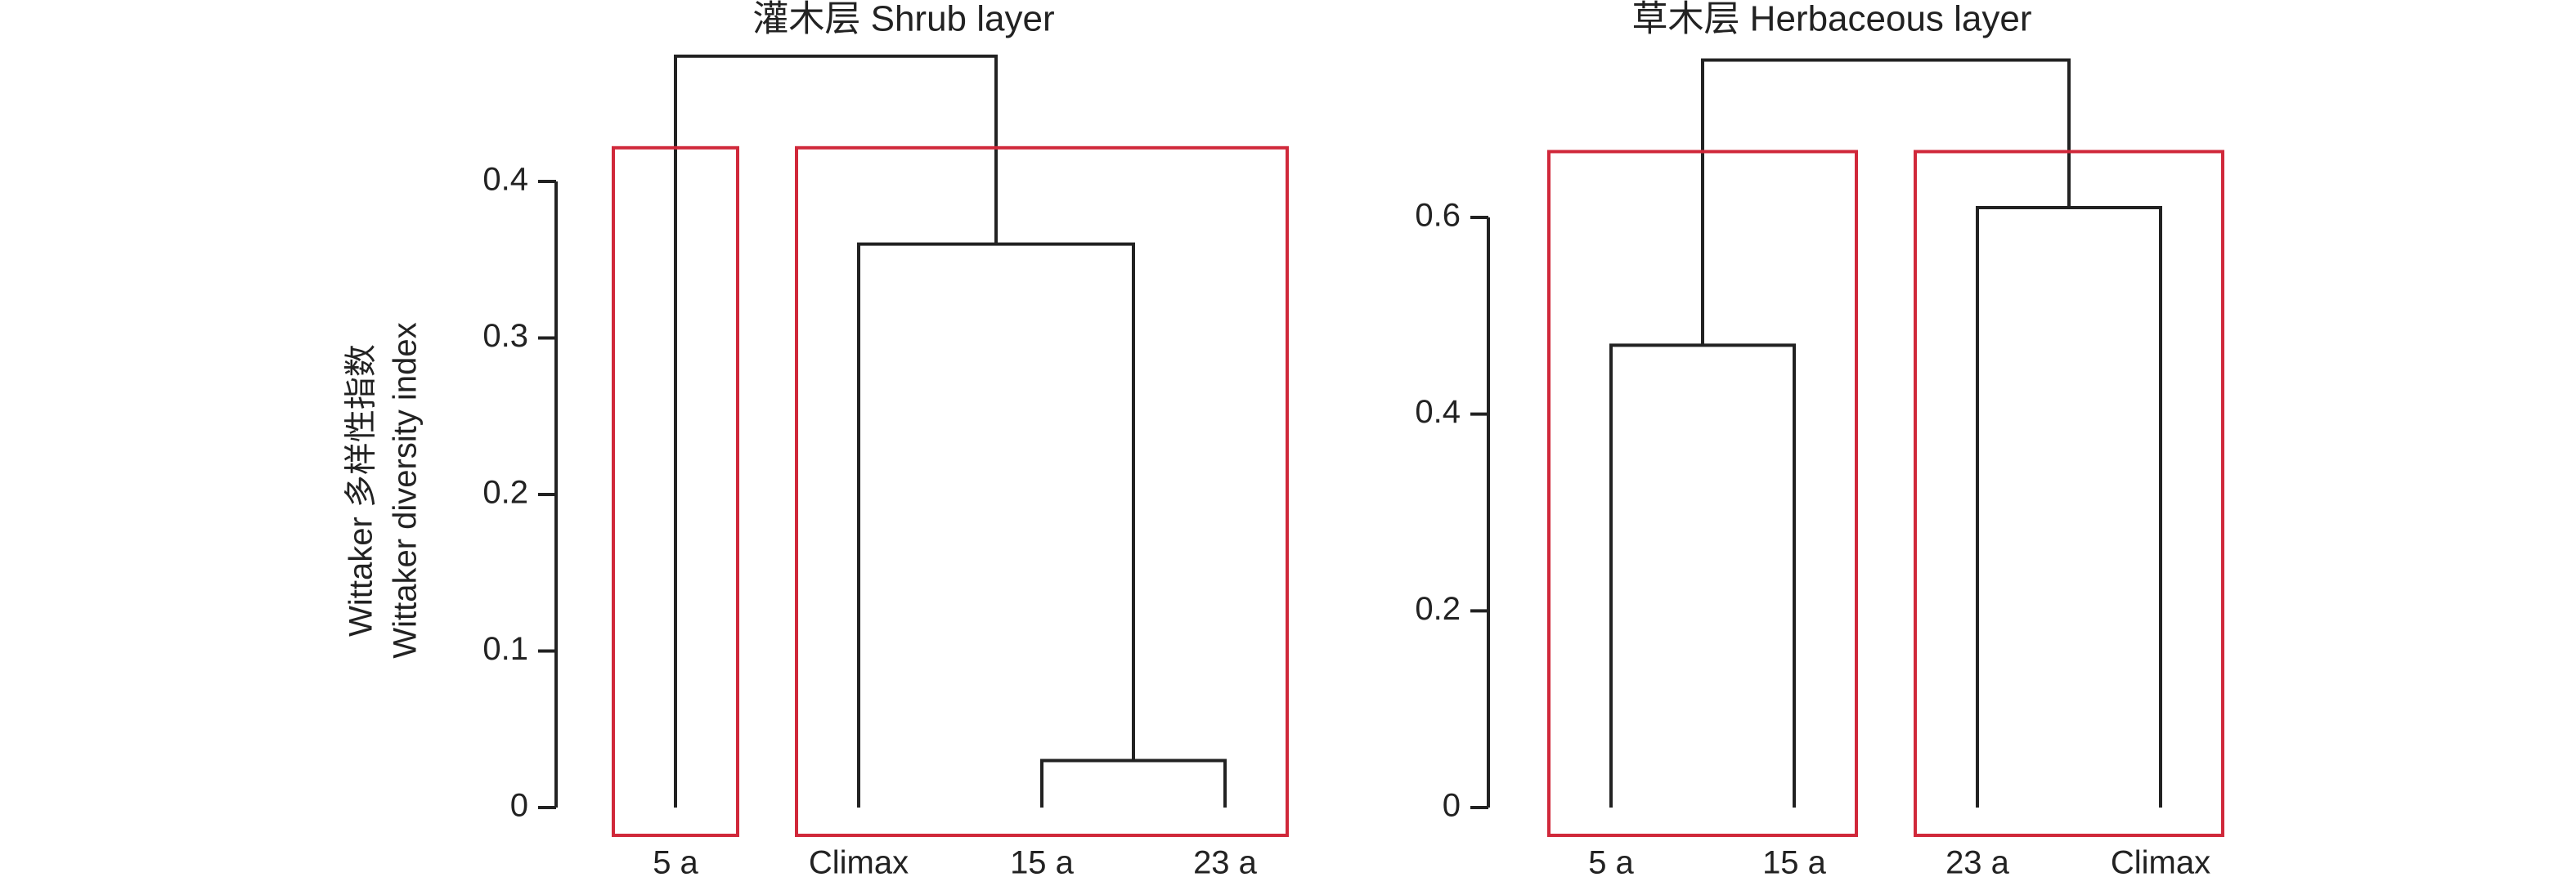 Image resolution: width=2576 pixels, height=895 pixels. I want to click on chart-title: 灌木层 Shrub layer, so click(903, 19).